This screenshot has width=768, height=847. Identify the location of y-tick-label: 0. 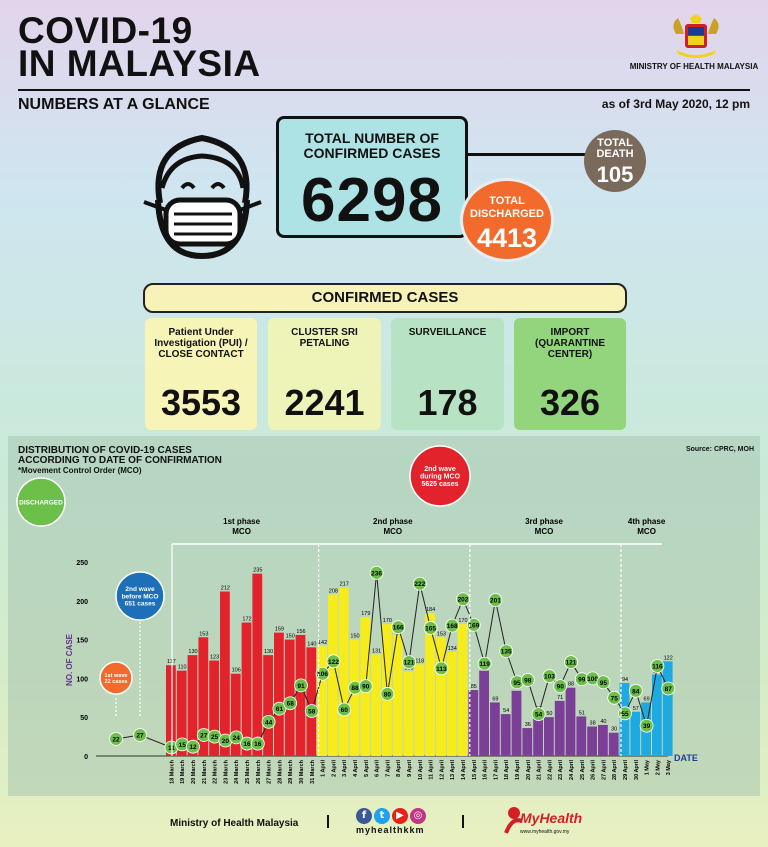
(86, 757).